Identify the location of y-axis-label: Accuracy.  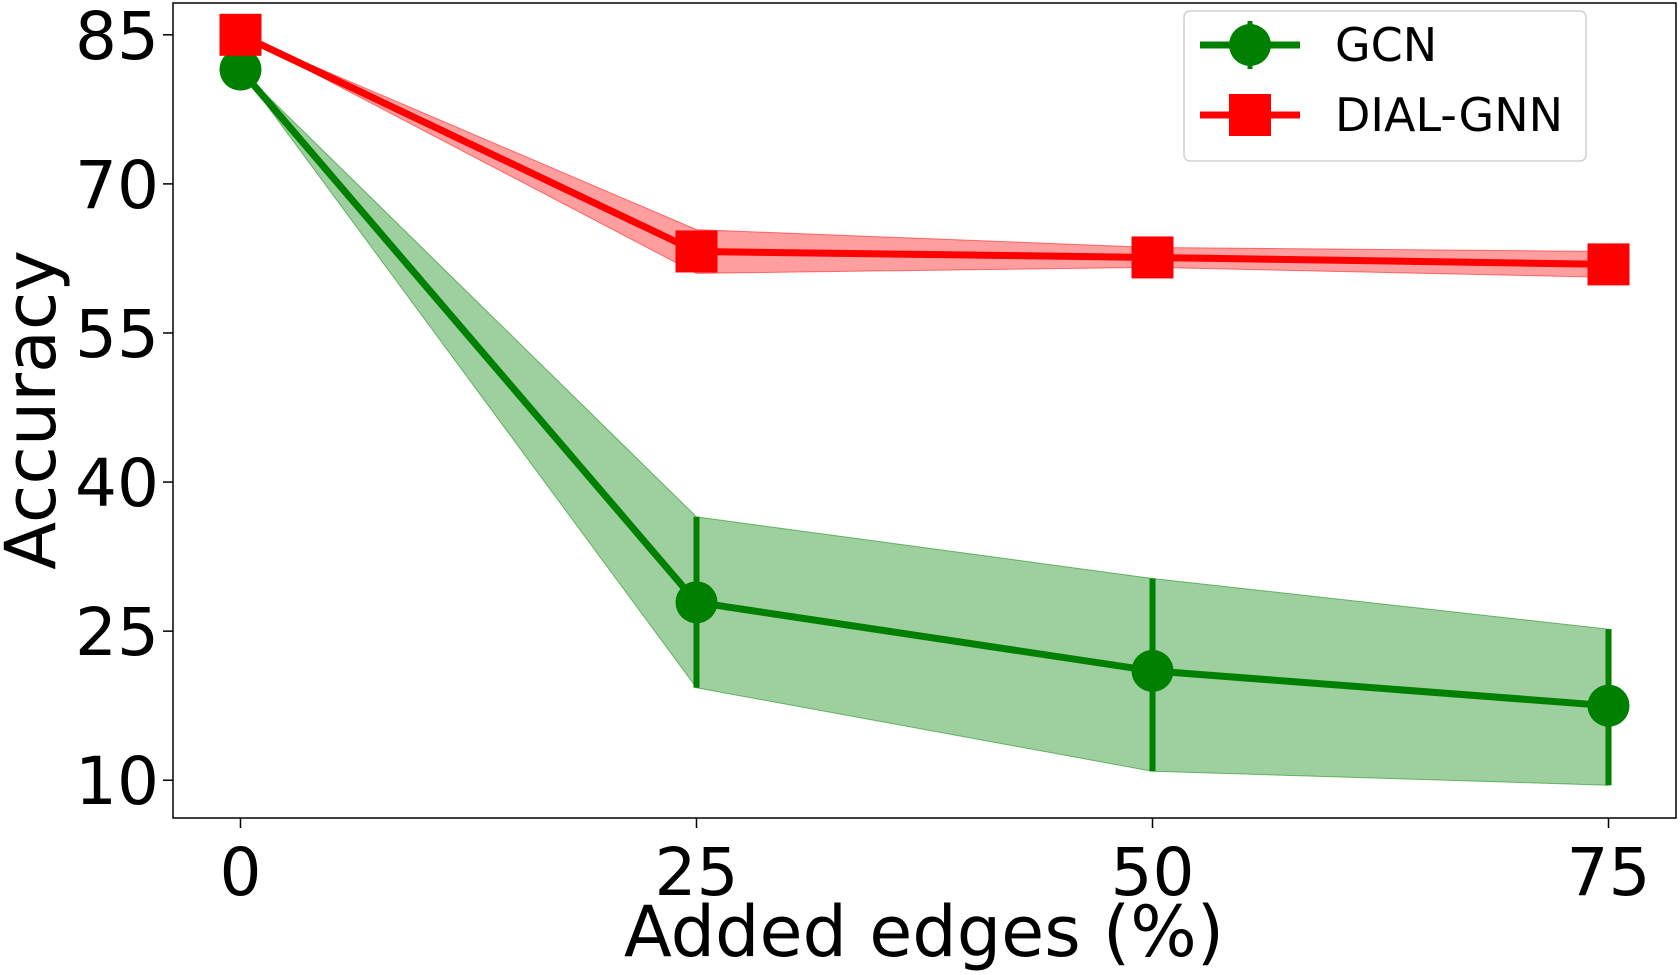
(36, 410).